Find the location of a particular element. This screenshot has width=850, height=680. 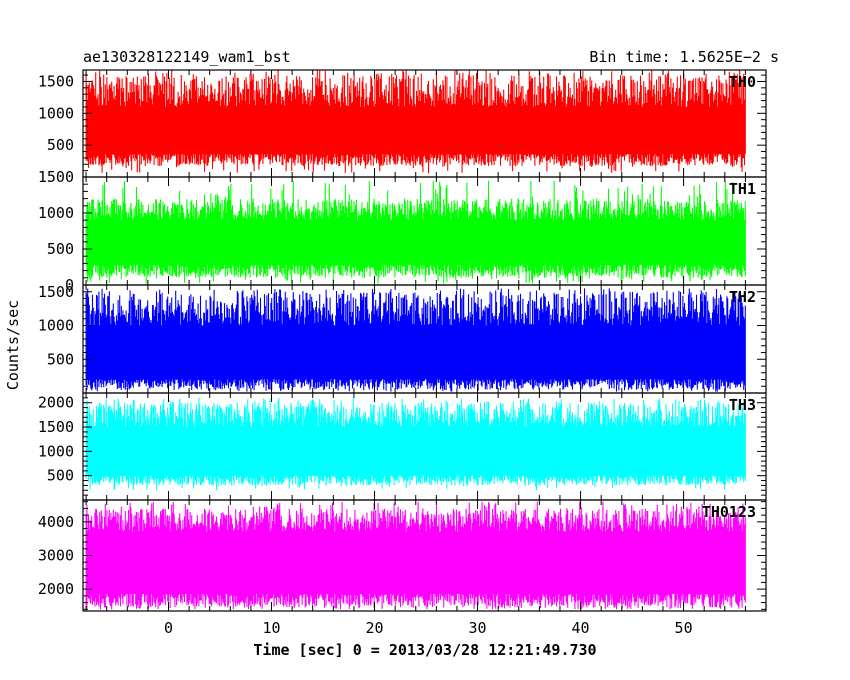

y-axis-label: Counts/sec is located at coordinates (13, 345).